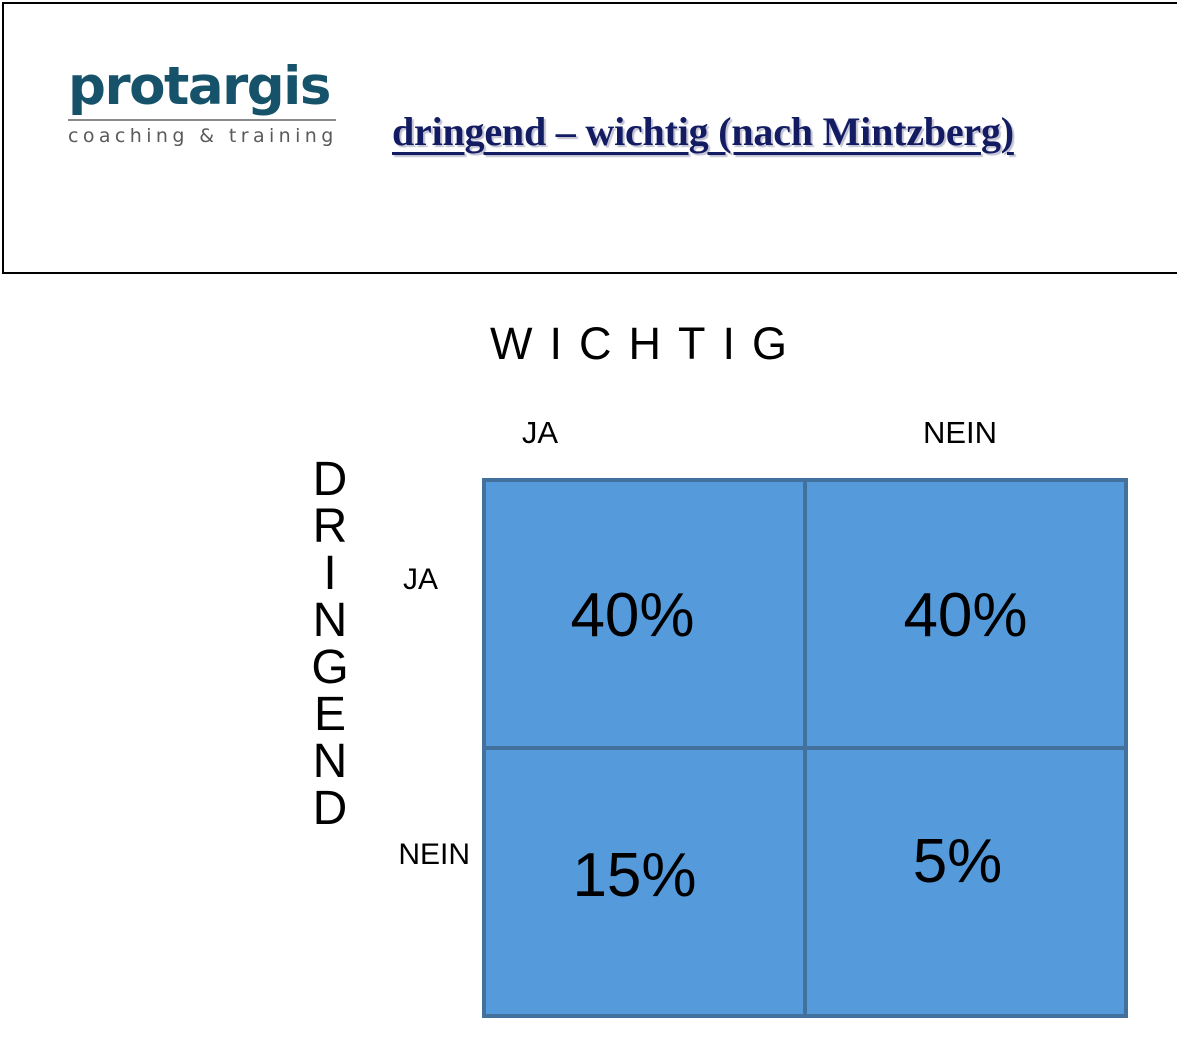  I want to click on row-axis-letter: R, so click(330, 527).